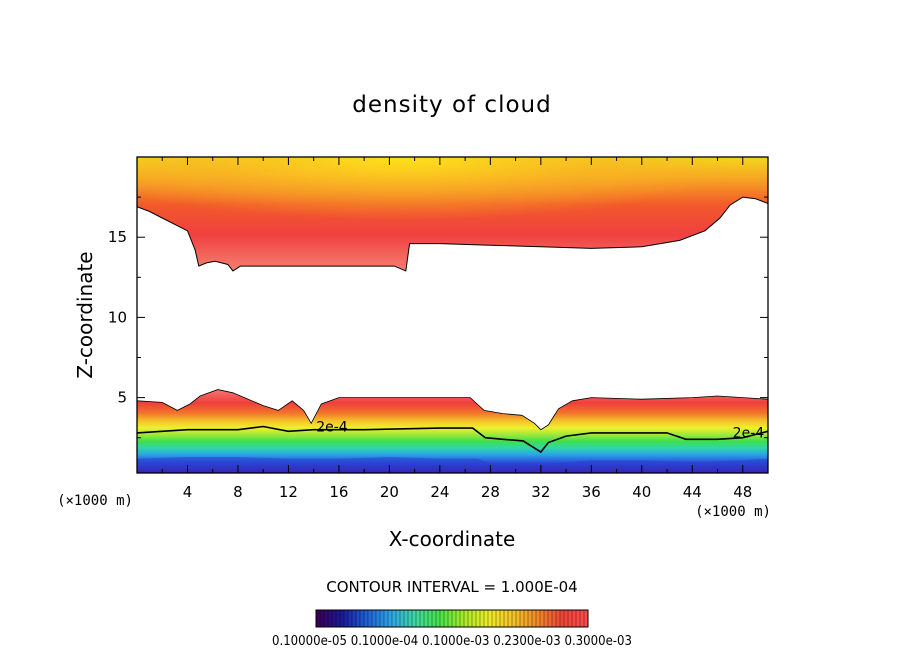  Describe the element at coordinates (451, 587) in the screenshot. I see `contour-interval-note: CONTOUR INTERVAL = 1.000E-04` at that location.